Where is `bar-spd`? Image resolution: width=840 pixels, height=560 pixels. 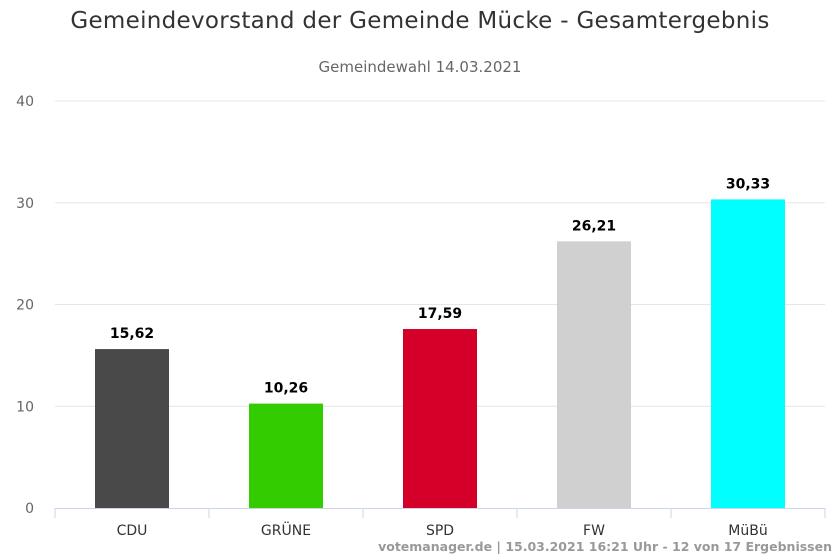 bar-spd is located at coordinates (440, 418).